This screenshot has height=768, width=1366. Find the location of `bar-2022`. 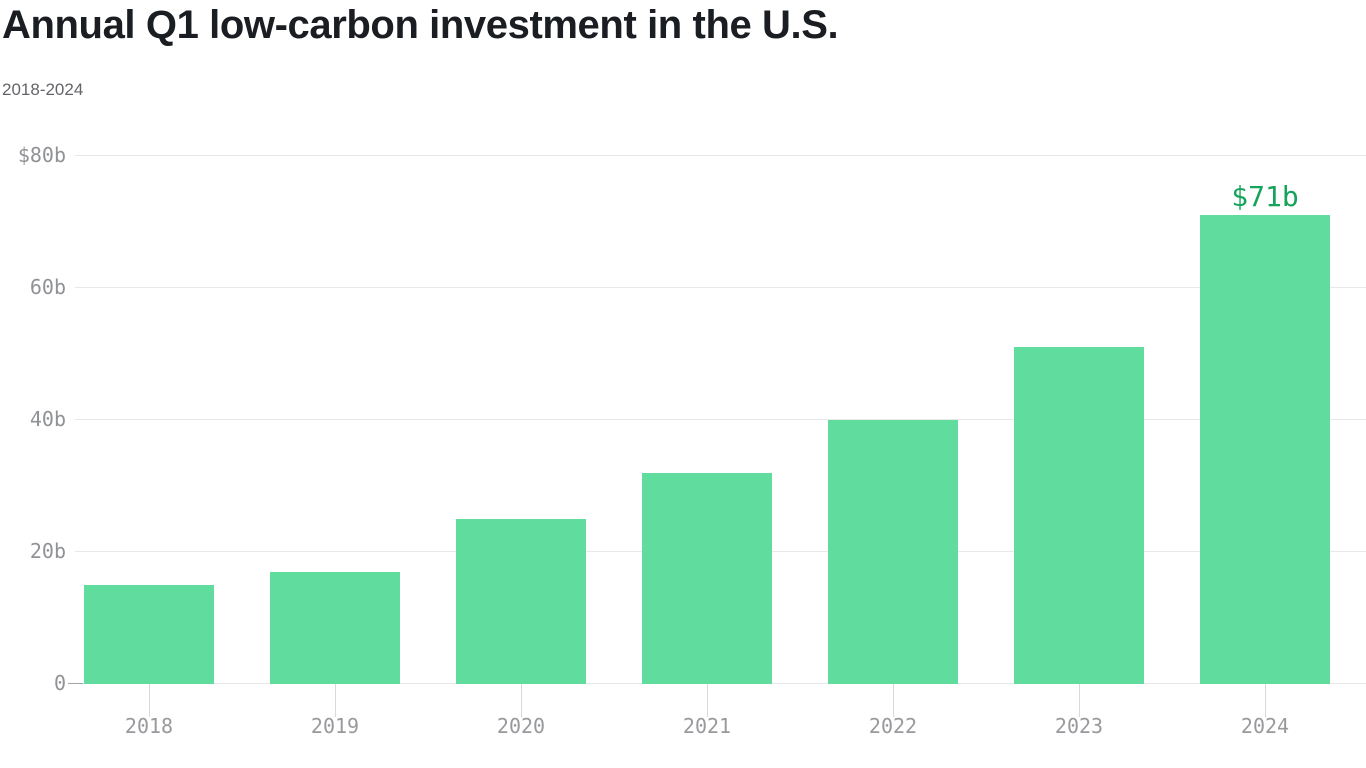

bar-2022 is located at coordinates (893, 552).